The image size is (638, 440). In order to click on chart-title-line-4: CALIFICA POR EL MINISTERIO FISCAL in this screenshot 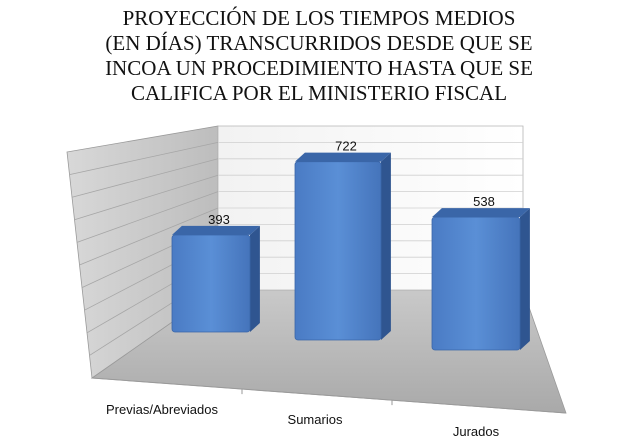, I will do `click(319, 93)`.